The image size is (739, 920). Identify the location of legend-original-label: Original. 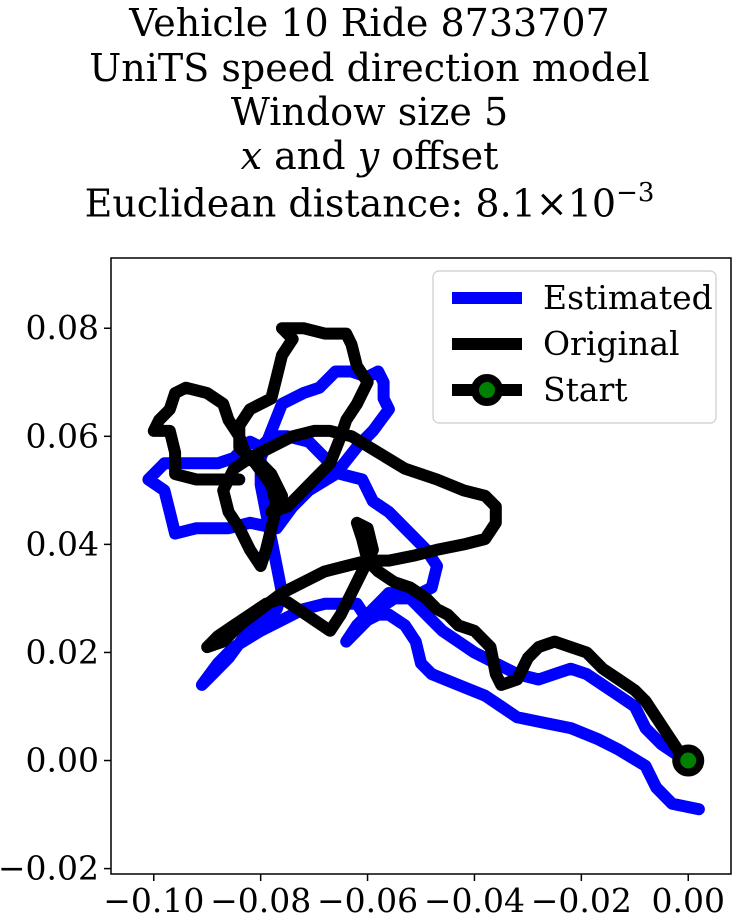
(611, 343).